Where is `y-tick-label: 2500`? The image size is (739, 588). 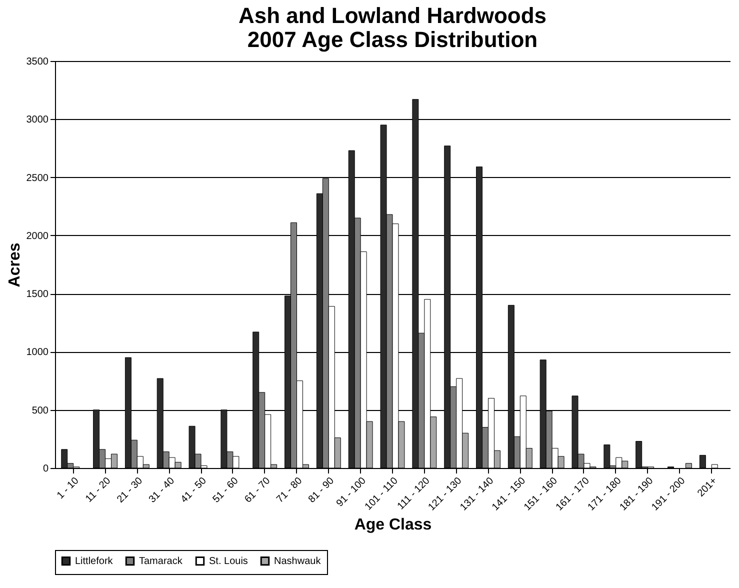 y-tick-label: 2500 is located at coordinates (37, 178).